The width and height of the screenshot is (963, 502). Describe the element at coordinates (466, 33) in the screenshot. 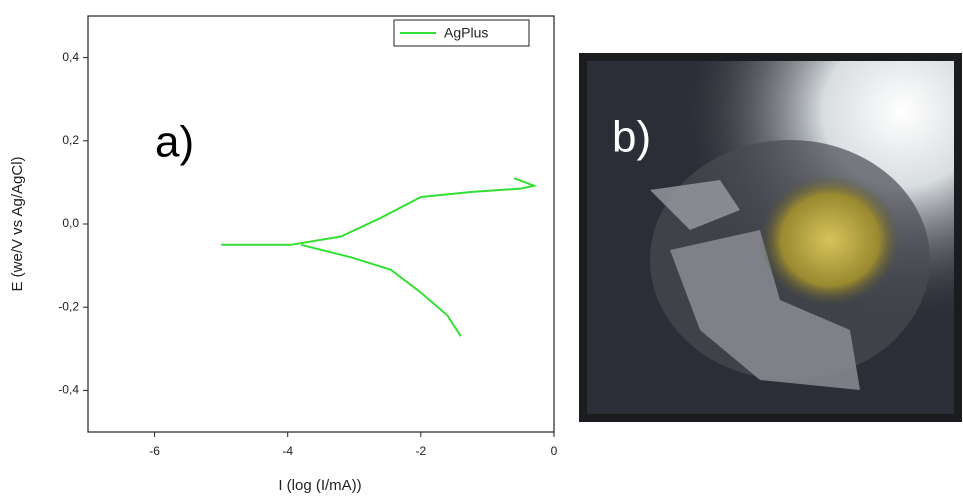

I see `legend-label: AgPlus` at that location.